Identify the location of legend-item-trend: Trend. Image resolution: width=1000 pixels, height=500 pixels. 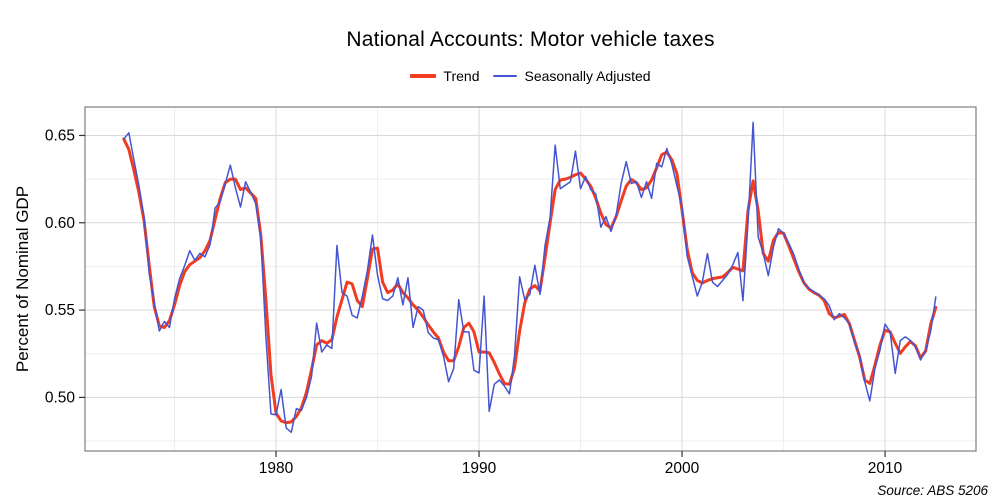
(444, 76).